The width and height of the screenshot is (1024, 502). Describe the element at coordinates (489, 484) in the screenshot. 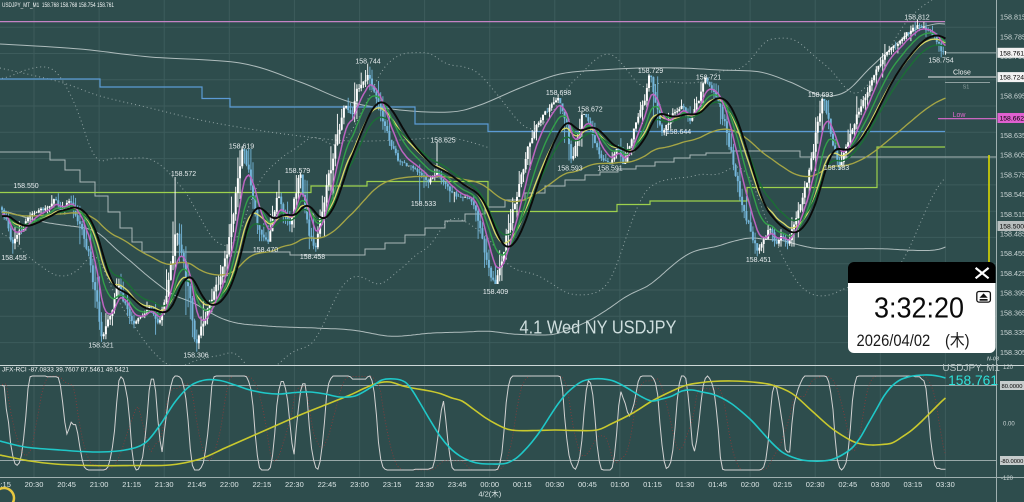

I see `svg-text: 00:00` at that location.